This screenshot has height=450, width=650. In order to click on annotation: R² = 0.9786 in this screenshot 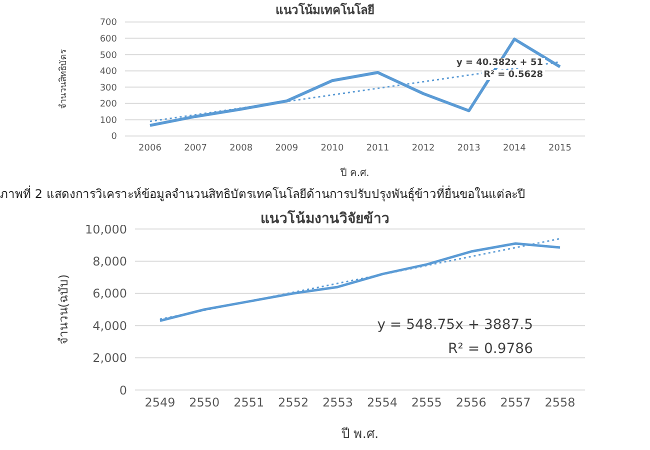, I will do `click(490, 349)`.